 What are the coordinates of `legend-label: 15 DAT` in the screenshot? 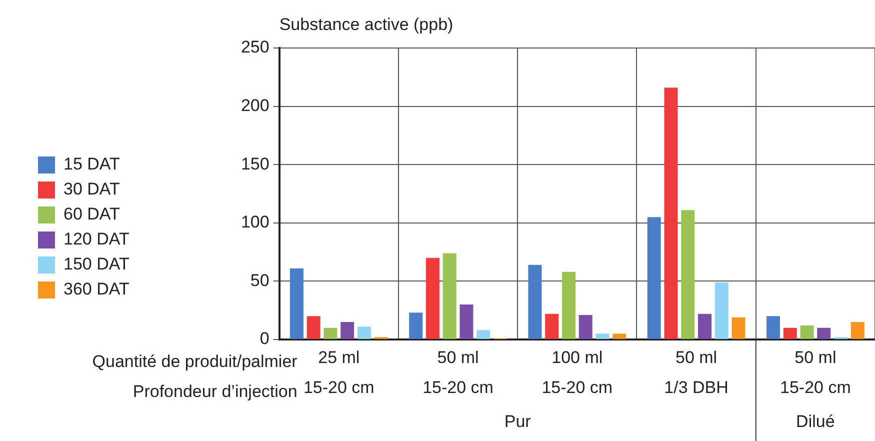 It's located at (92, 164).